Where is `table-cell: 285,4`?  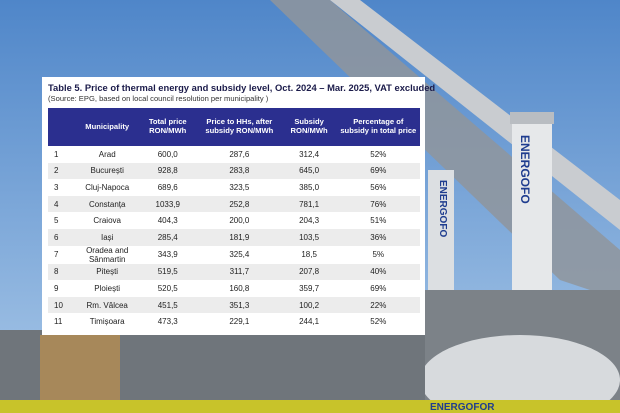 table-cell: 285,4 is located at coordinates (168, 237).